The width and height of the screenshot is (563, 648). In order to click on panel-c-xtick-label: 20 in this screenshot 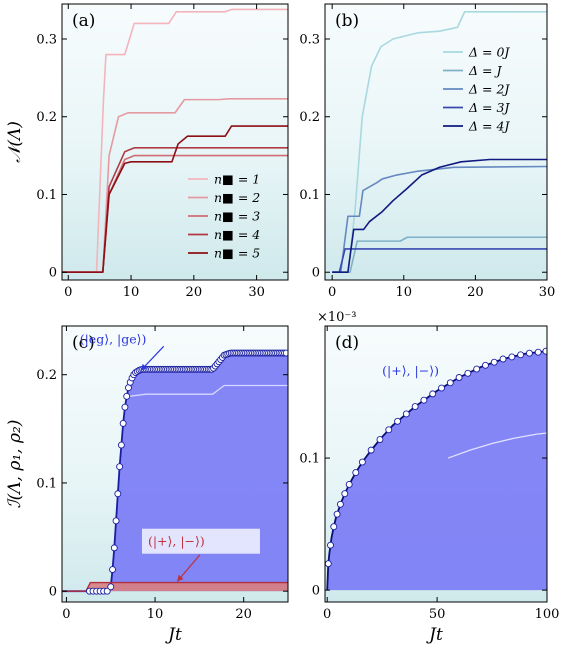, I will do `click(243, 614)`.